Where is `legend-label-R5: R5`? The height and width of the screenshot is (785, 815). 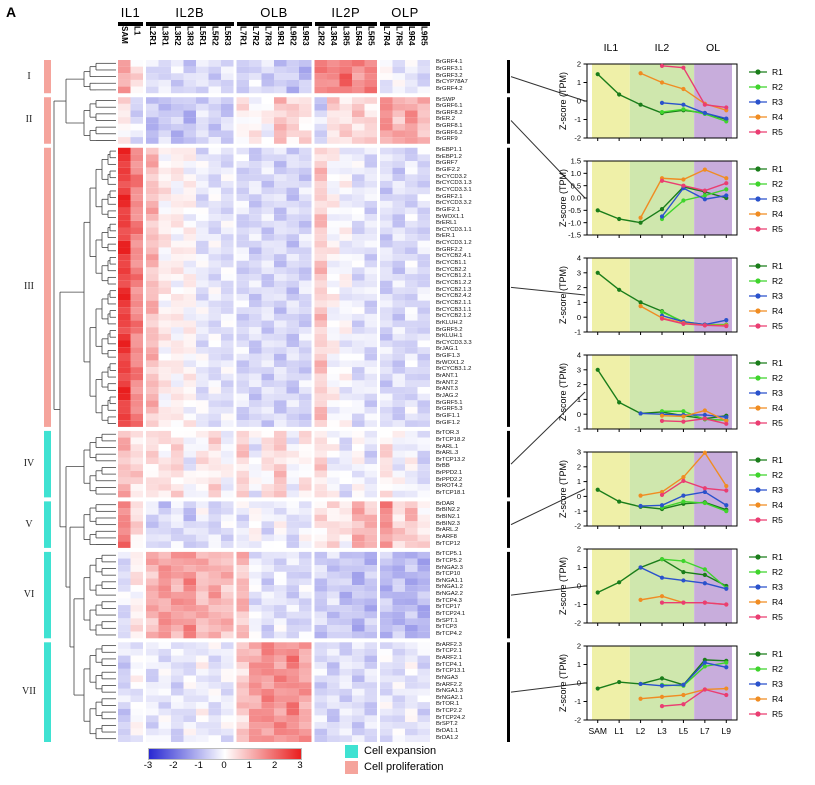
legend-label-R5: R5 is located at coordinates (777, 617).